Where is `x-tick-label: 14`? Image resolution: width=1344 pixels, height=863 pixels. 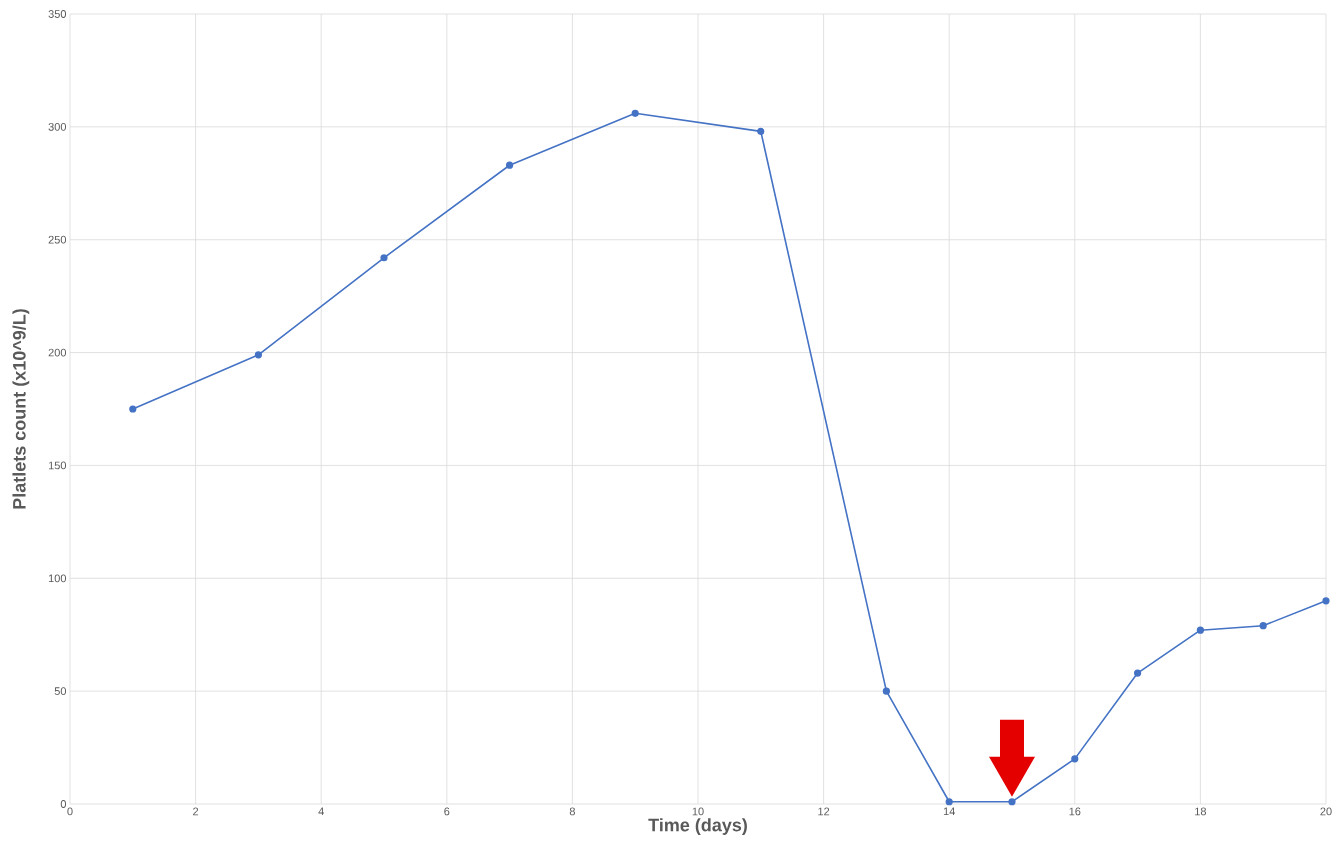
x-tick-label: 14 is located at coordinates (949, 811).